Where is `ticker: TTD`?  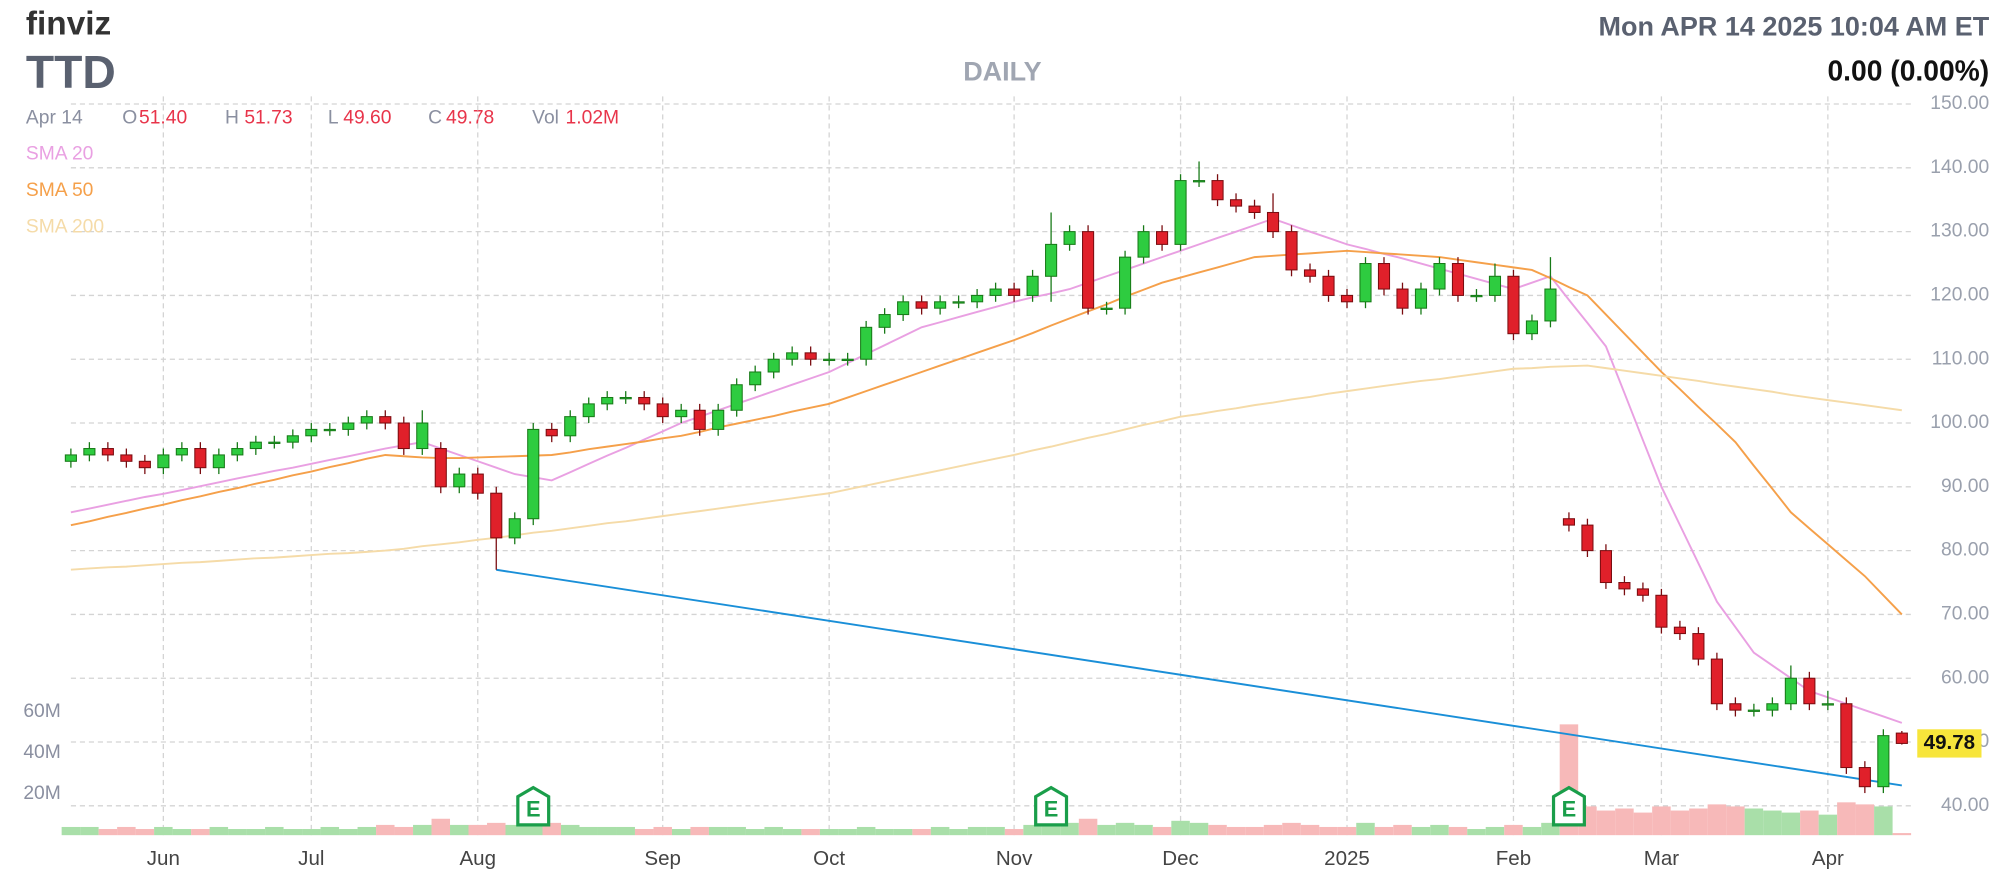 ticker: TTD is located at coordinates (71, 72).